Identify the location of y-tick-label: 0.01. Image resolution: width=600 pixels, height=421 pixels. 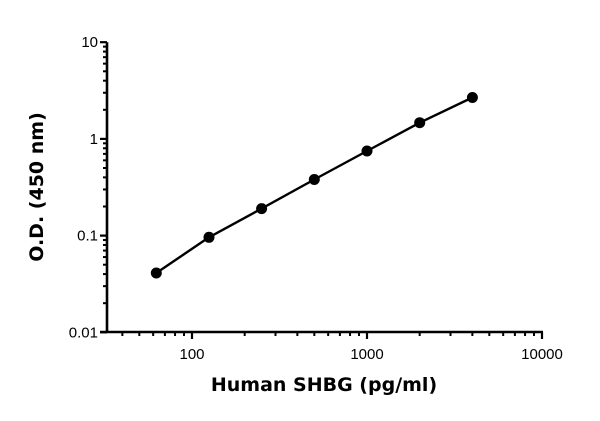
(83, 332).